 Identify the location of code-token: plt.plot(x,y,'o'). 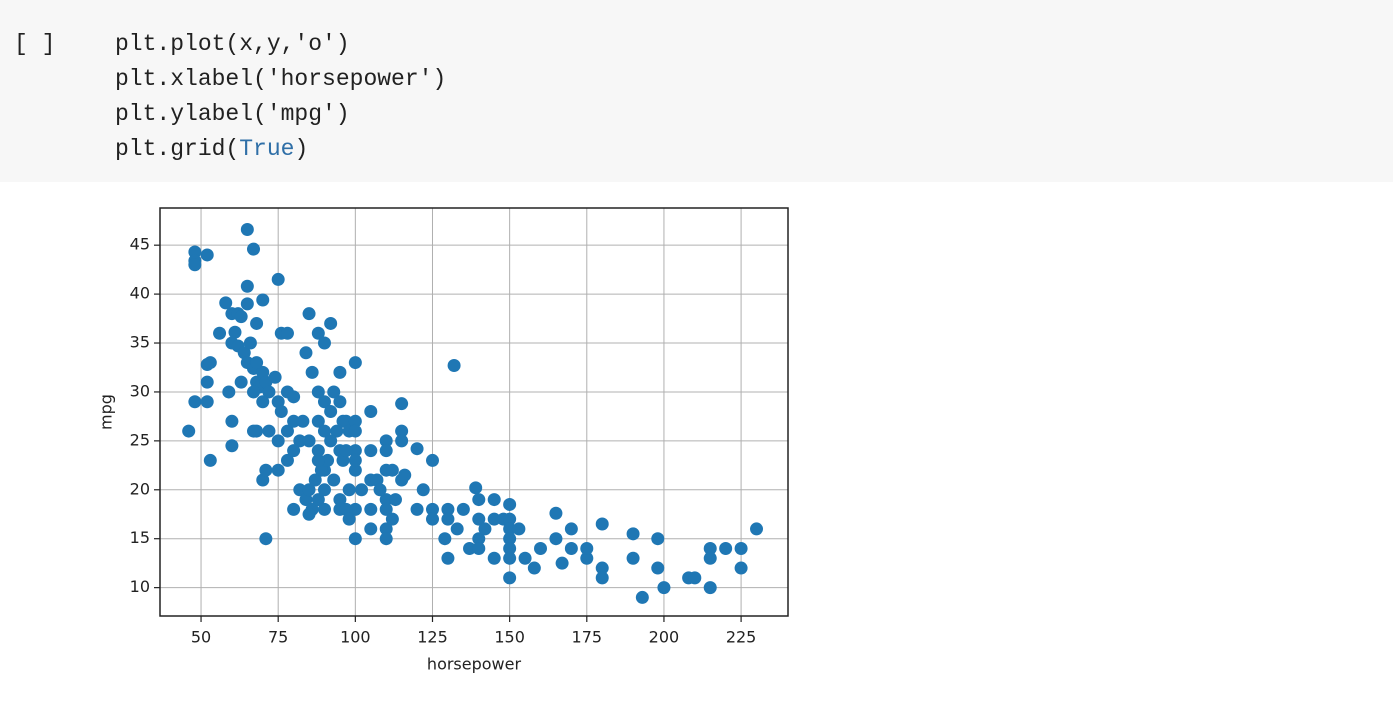
(232, 44).